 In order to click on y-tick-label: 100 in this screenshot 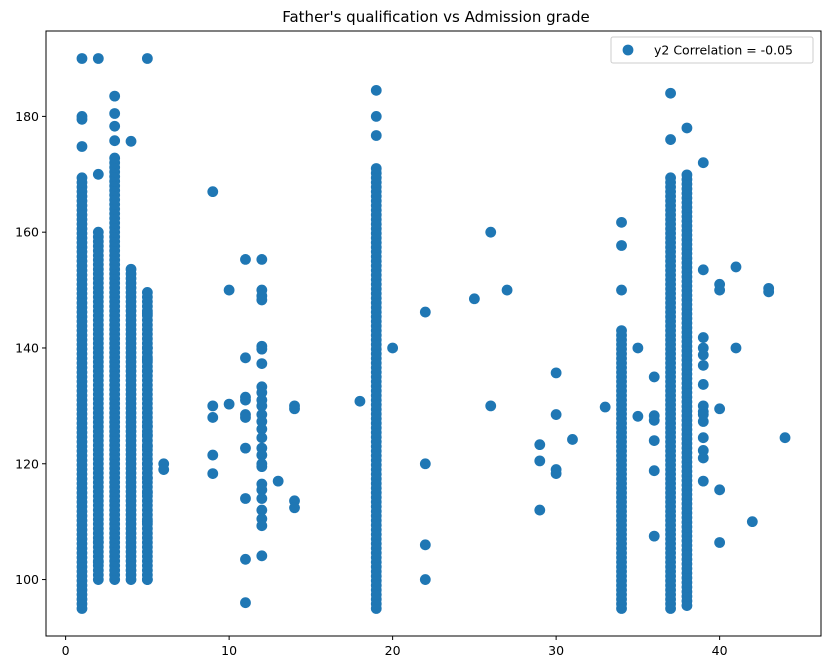, I will do `click(27, 579)`.